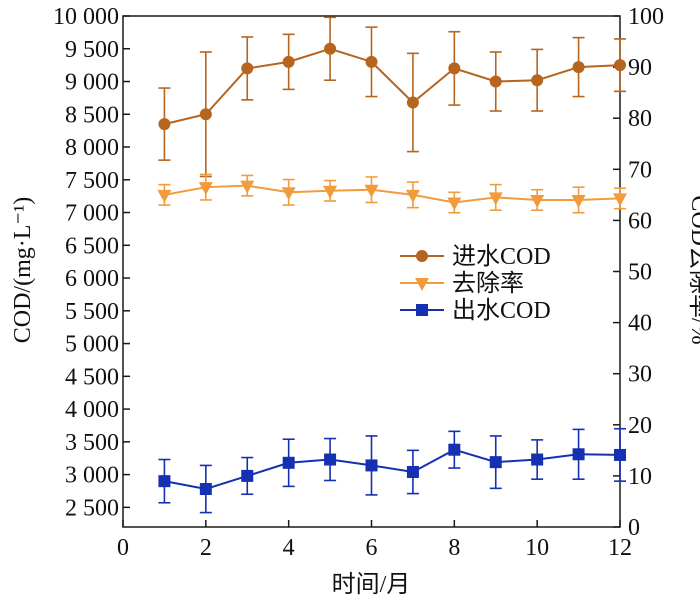 This screenshot has width=700, height=602. I want to click on y-left-tick-label: 6 500, so click(92, 246).